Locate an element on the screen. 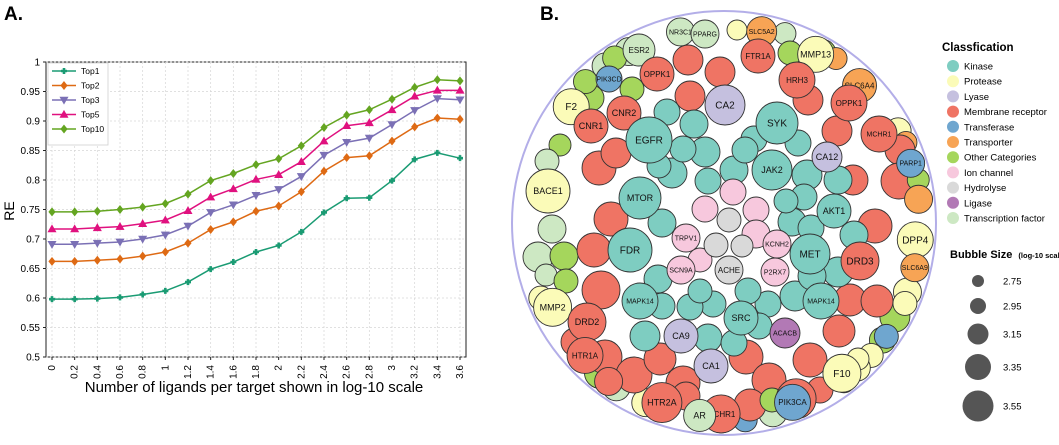 This screenshot has width=1059, height=445. legend-item-top5: Top5 is located at coordinates (76, 115).